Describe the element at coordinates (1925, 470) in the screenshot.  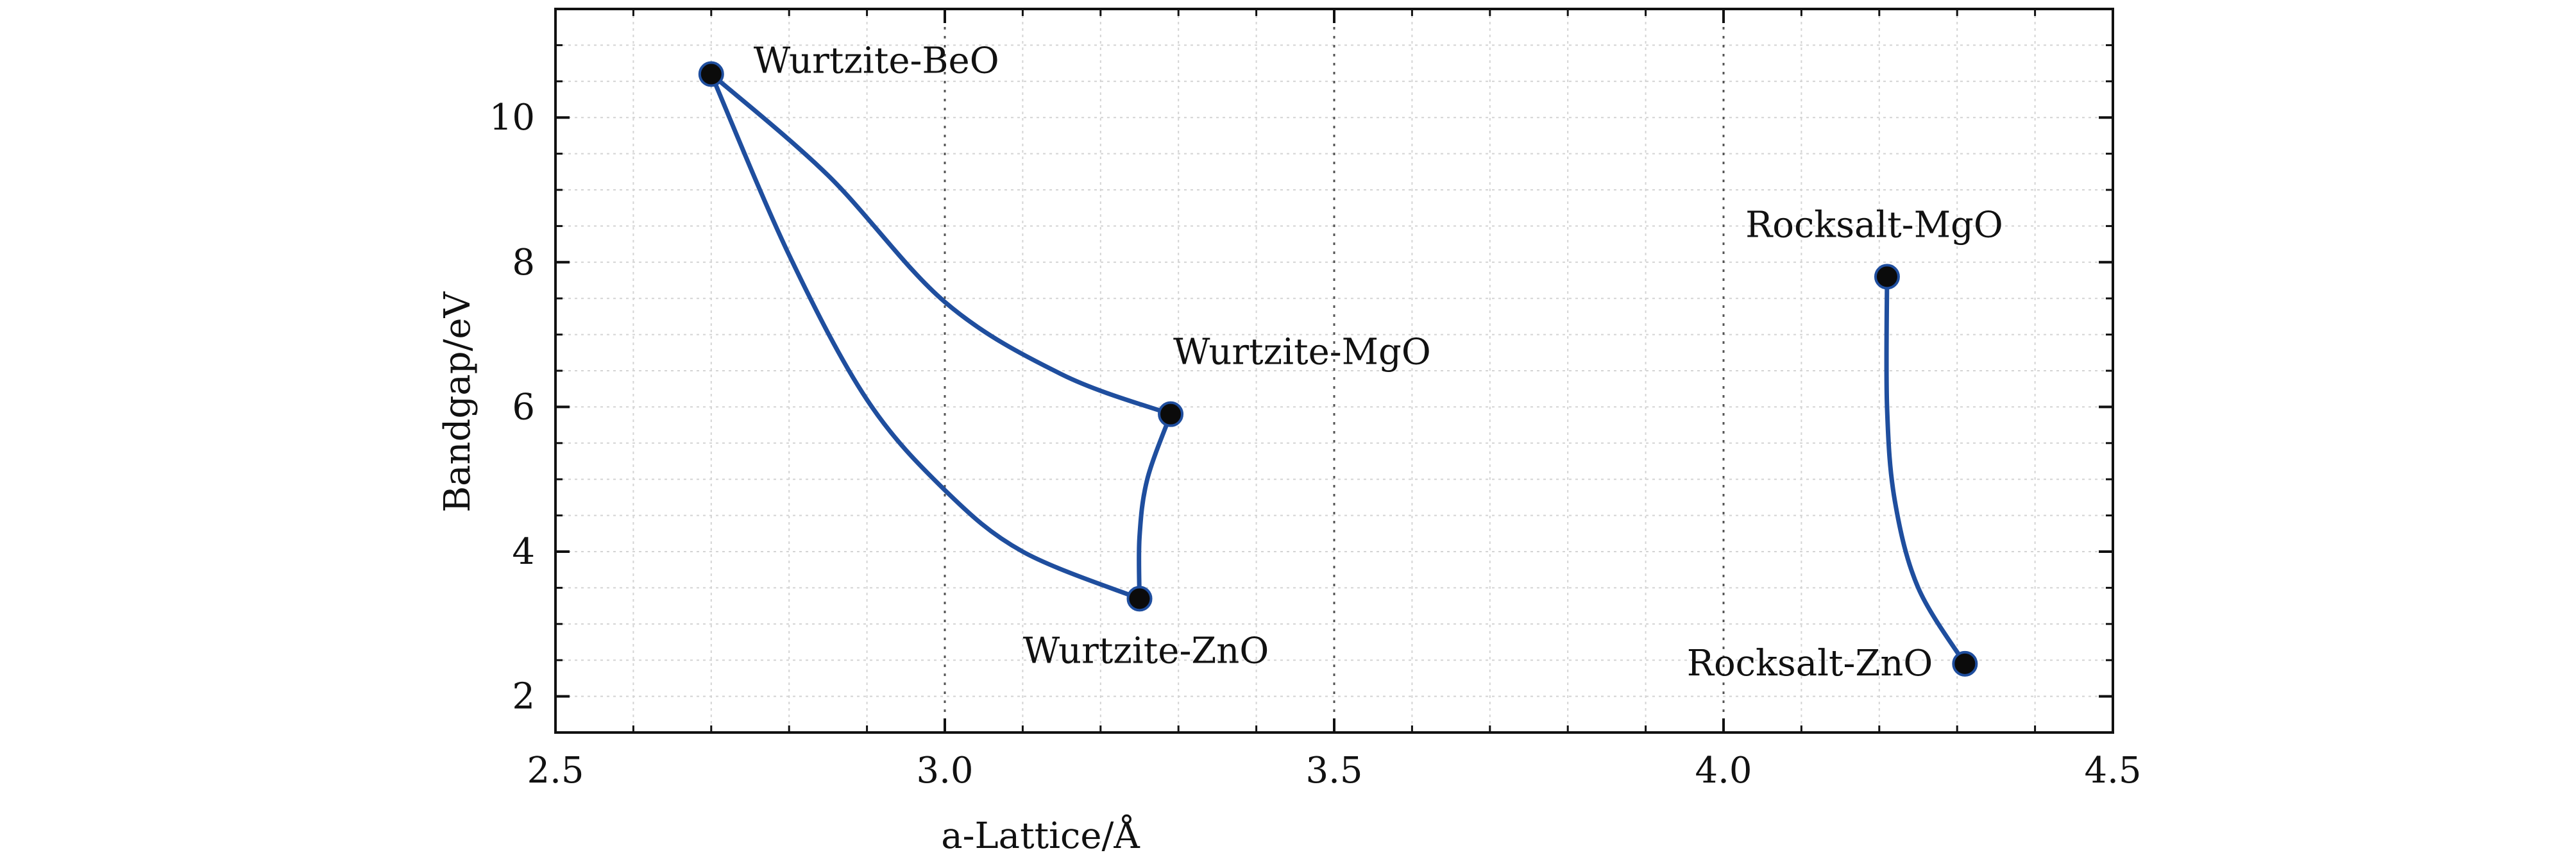
I see `curve-rocksalt-mgo-to-rocksalt-zno` at that location.